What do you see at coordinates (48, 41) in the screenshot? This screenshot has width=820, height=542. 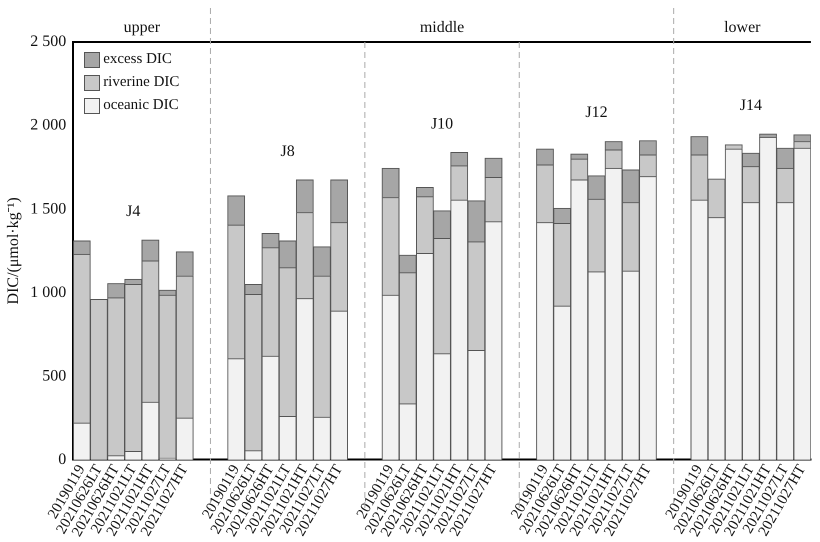 I see `y-tick-label: 2 500` at bounding box center [48, 41].